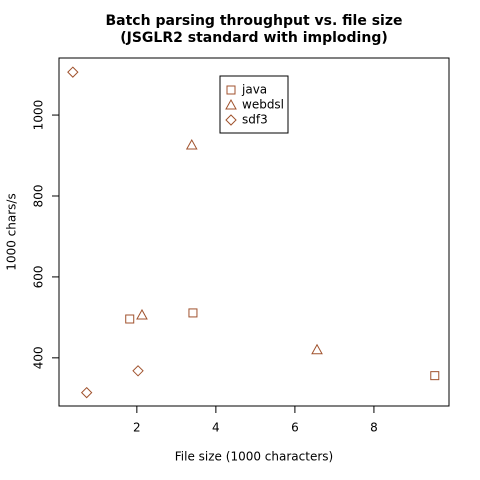 The width and height of the screenshot is (480, 480). I want to click on chart-title: Batch parsing throughput vs. file size, so click(254, 21).